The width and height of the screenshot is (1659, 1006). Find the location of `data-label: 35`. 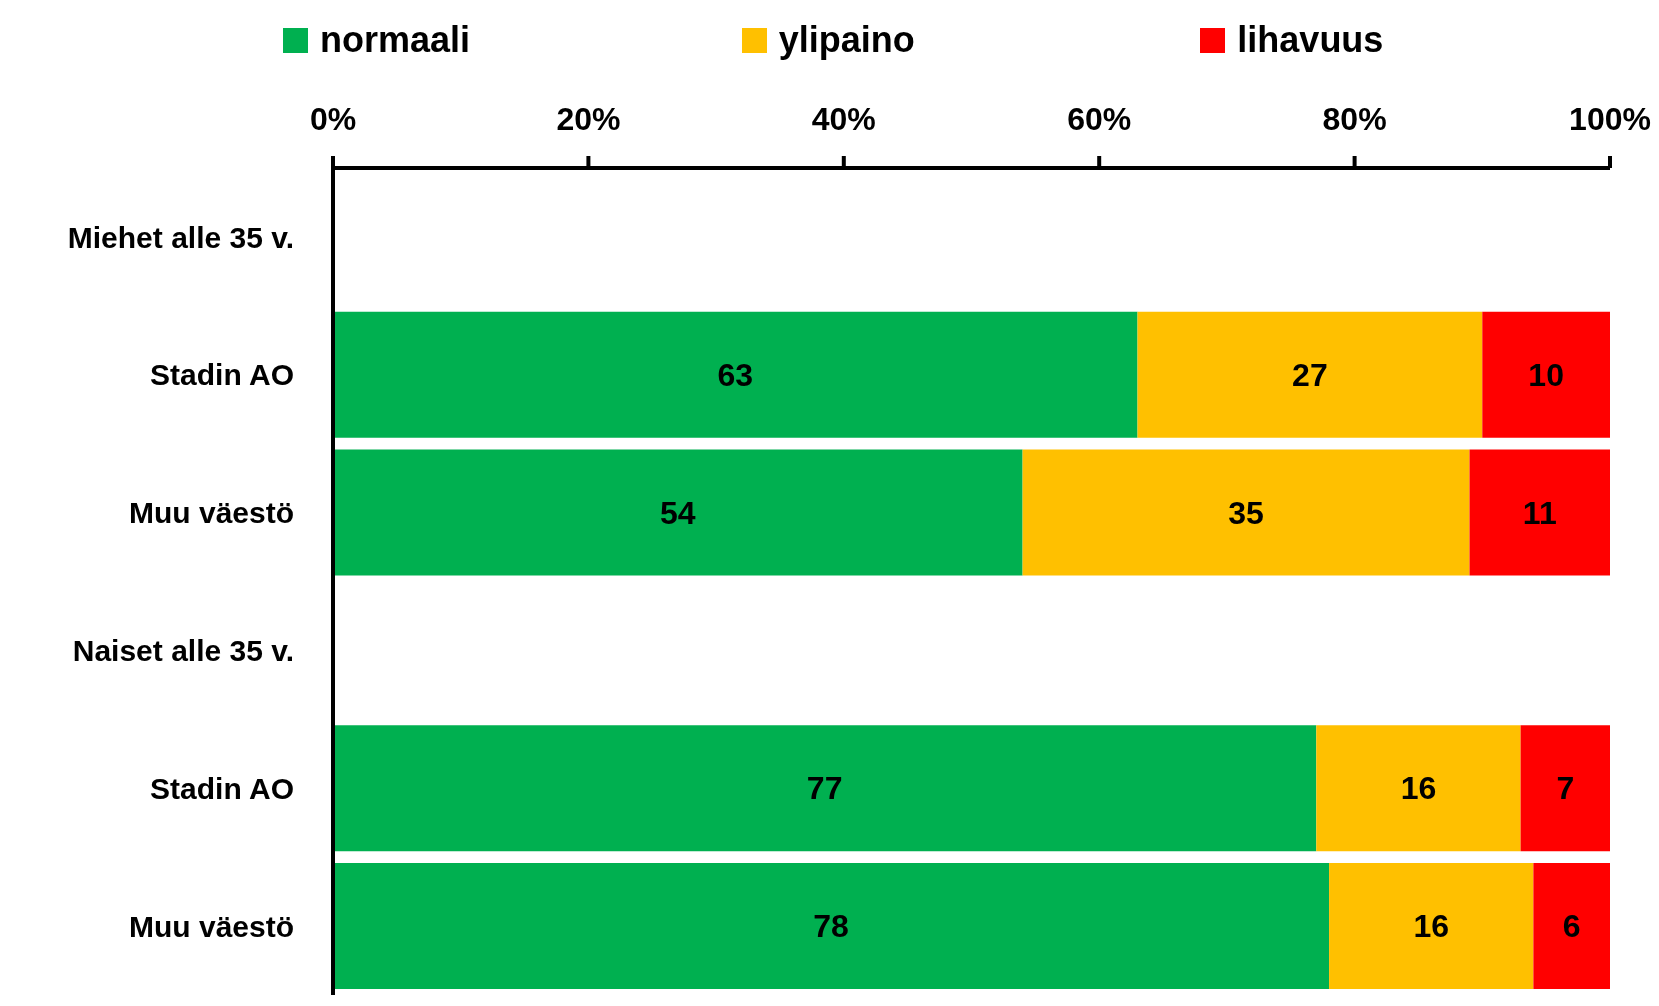

data-label: 35 is located at coordinates (1246, 512).